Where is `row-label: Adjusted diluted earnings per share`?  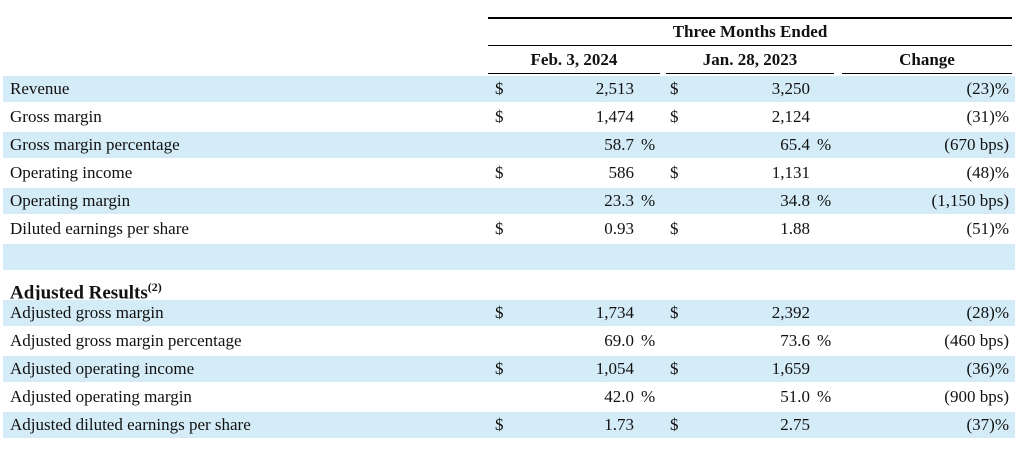 row-label: Adjusted diluted earnings per share is located at coordinates (130, 424).